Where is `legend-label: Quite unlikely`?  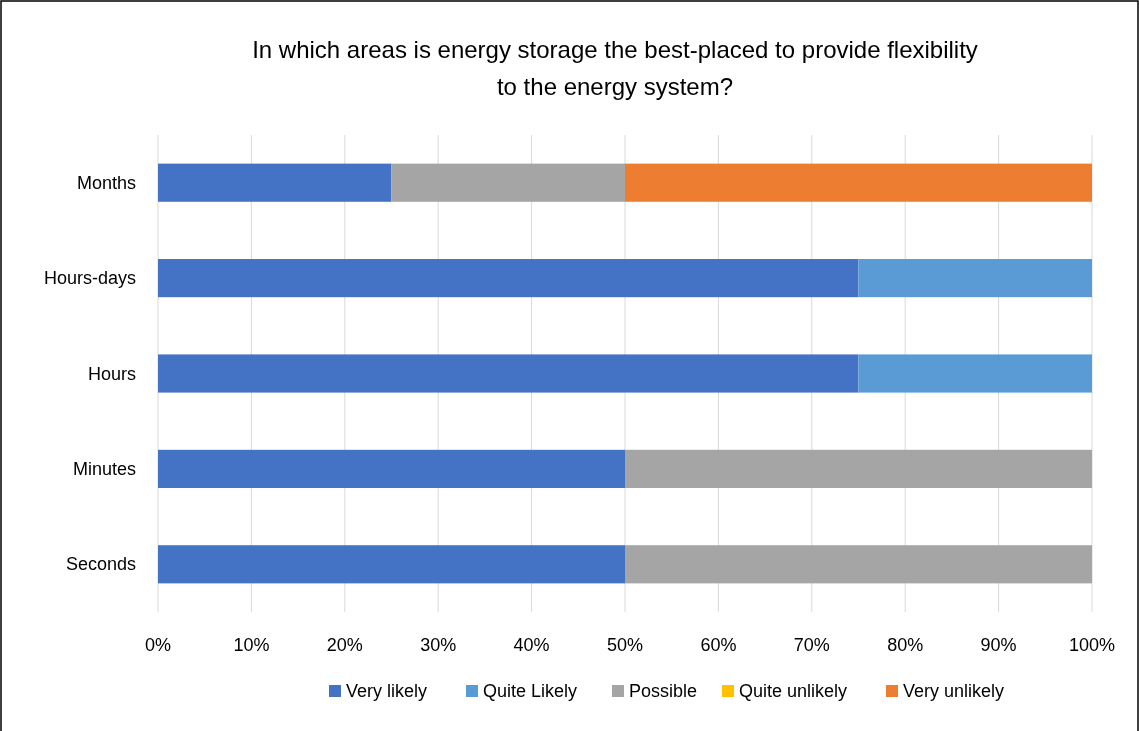
legend-label: Quite unlikely is located at coordinates (793, 691).